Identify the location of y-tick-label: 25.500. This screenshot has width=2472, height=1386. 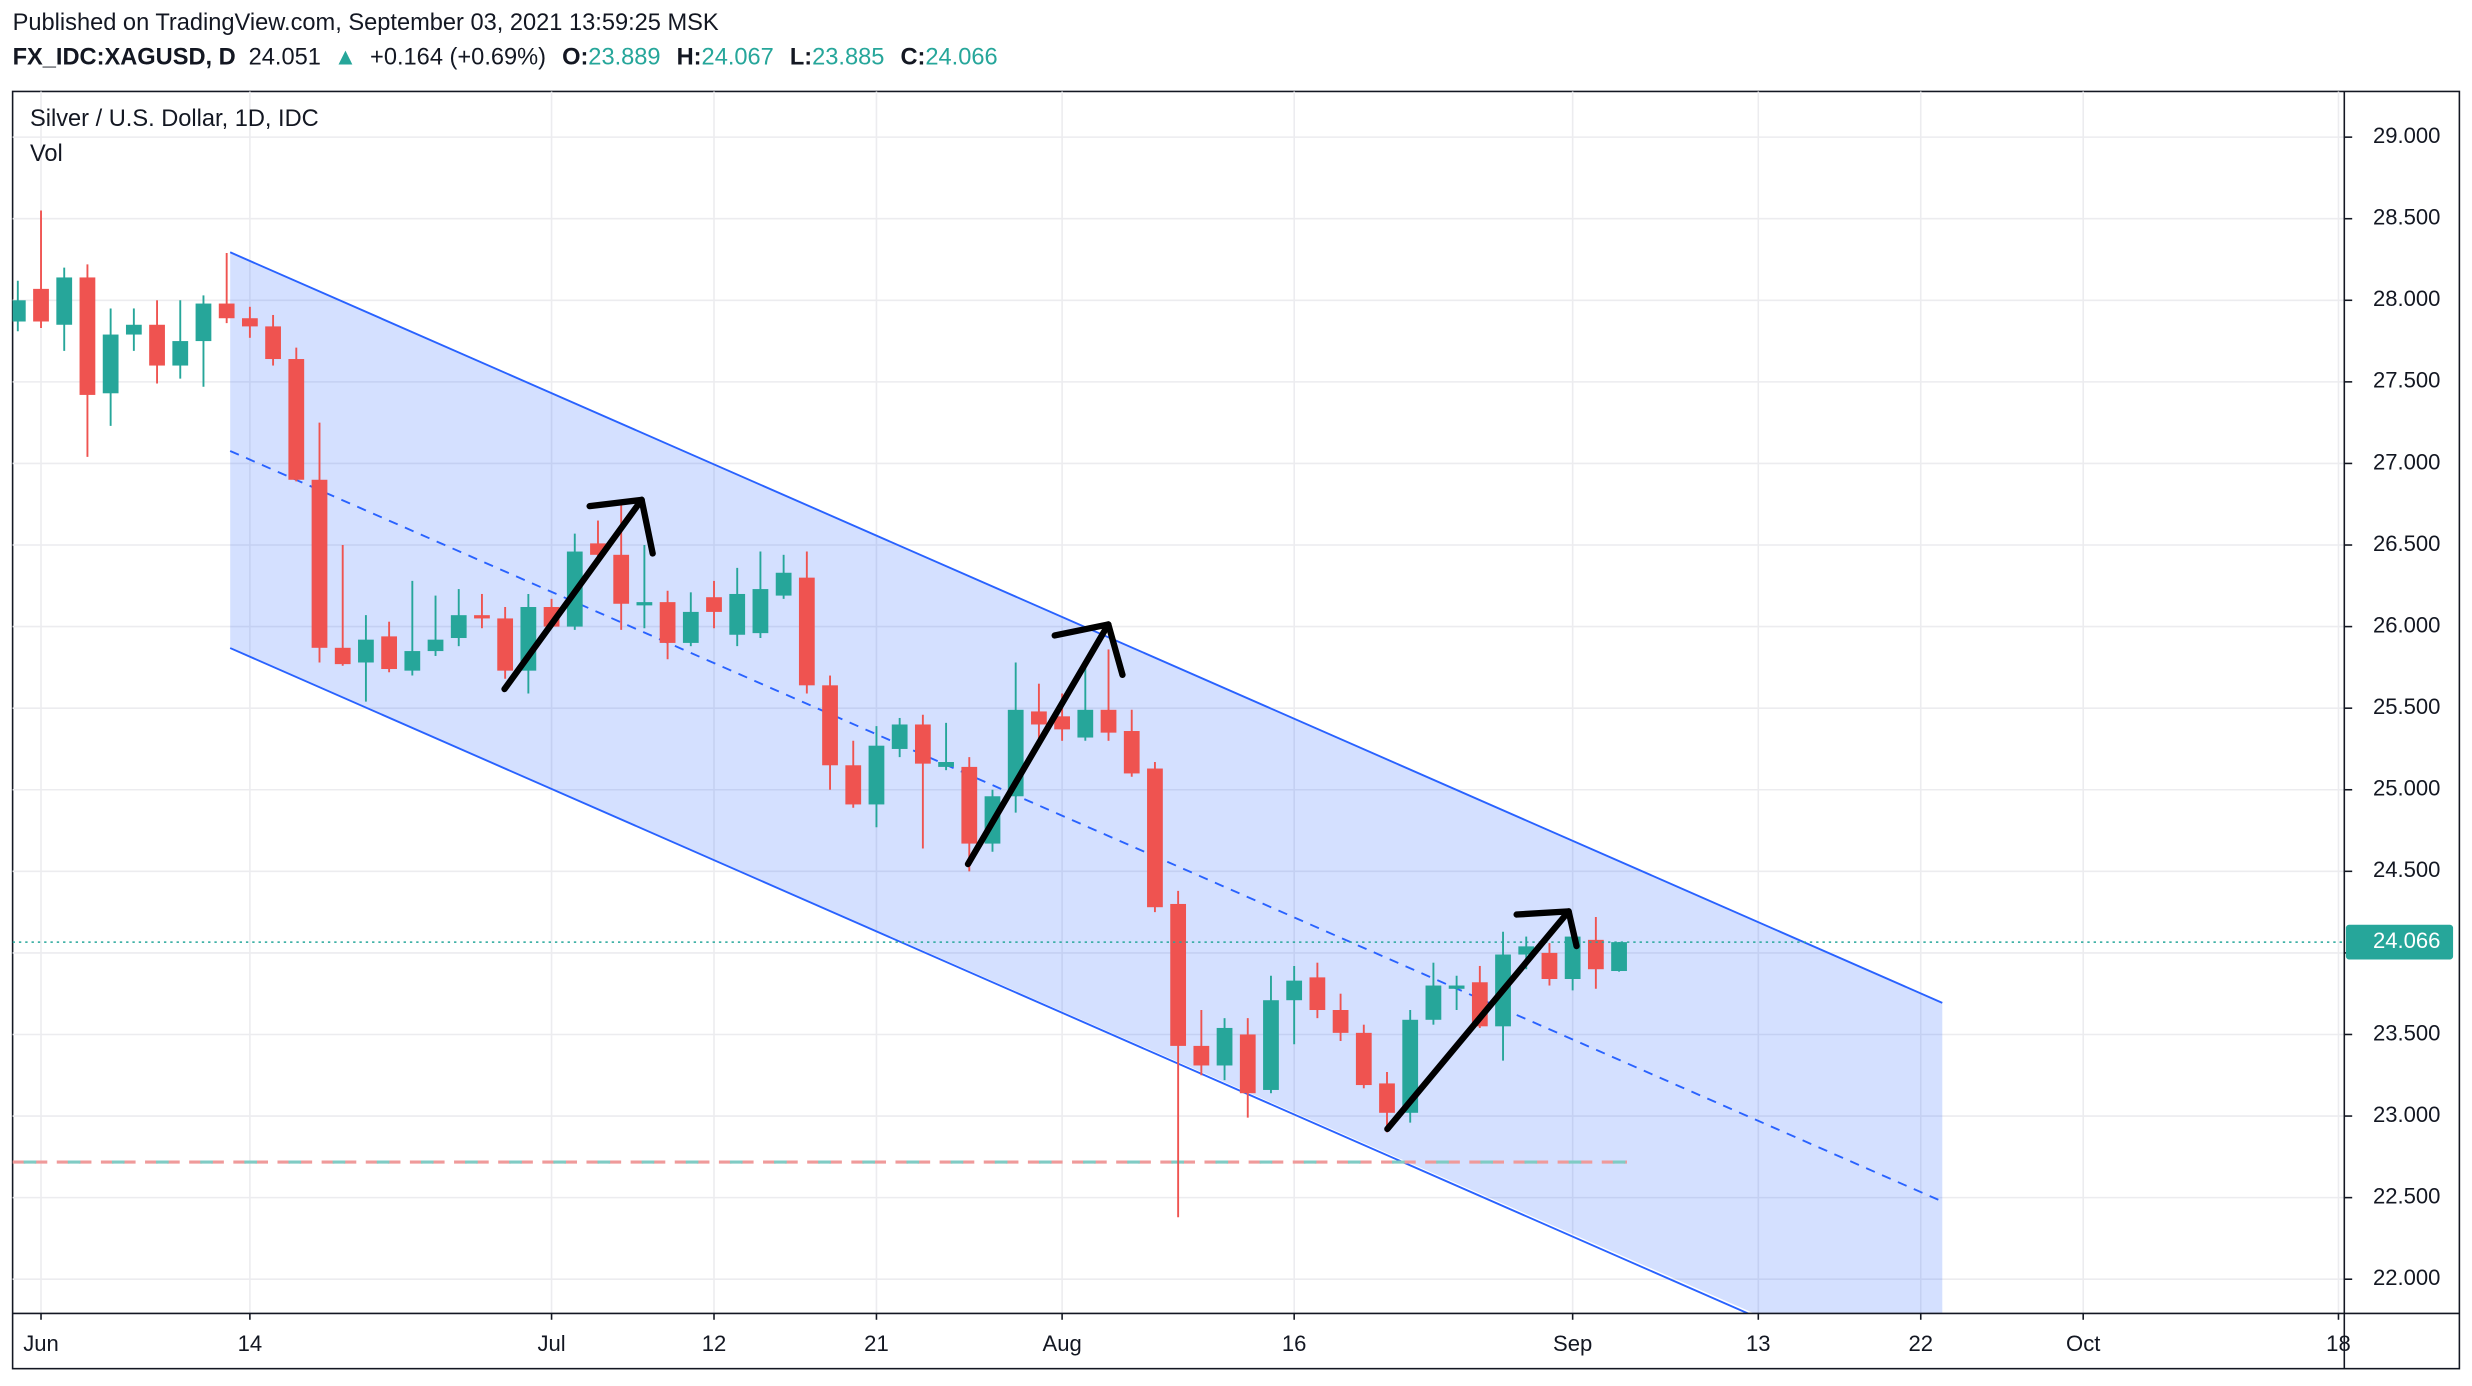
(2406, 706).